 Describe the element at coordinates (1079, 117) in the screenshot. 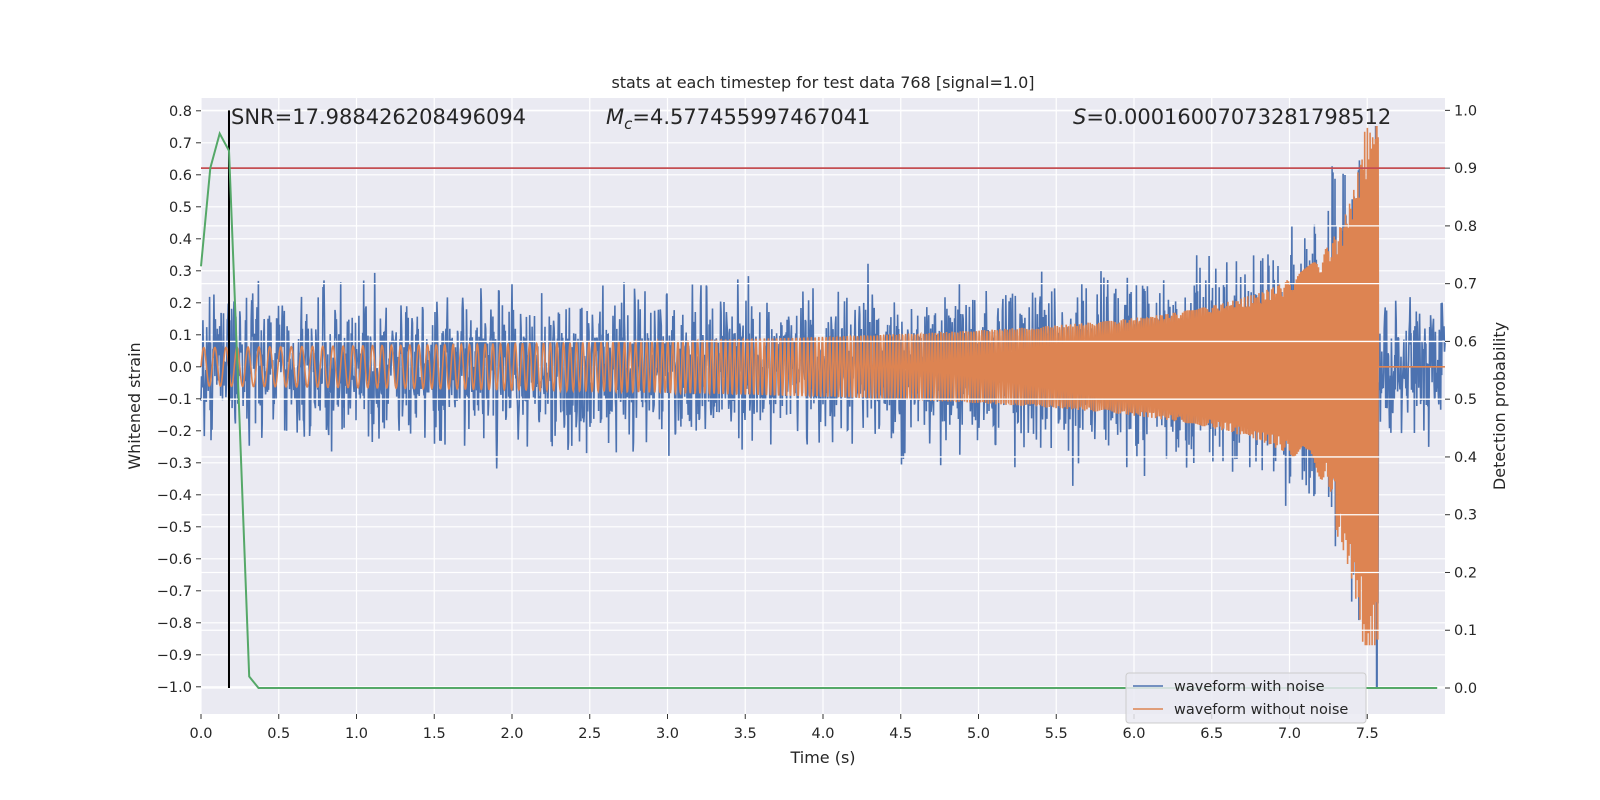

I see `s-symbol: S` at that location.